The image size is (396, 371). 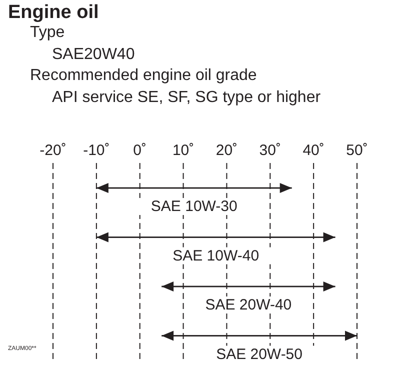 What do you see at coordinates (47, 33) in the screenshot?
I see `text: Type` at bounding box center [47, 33].